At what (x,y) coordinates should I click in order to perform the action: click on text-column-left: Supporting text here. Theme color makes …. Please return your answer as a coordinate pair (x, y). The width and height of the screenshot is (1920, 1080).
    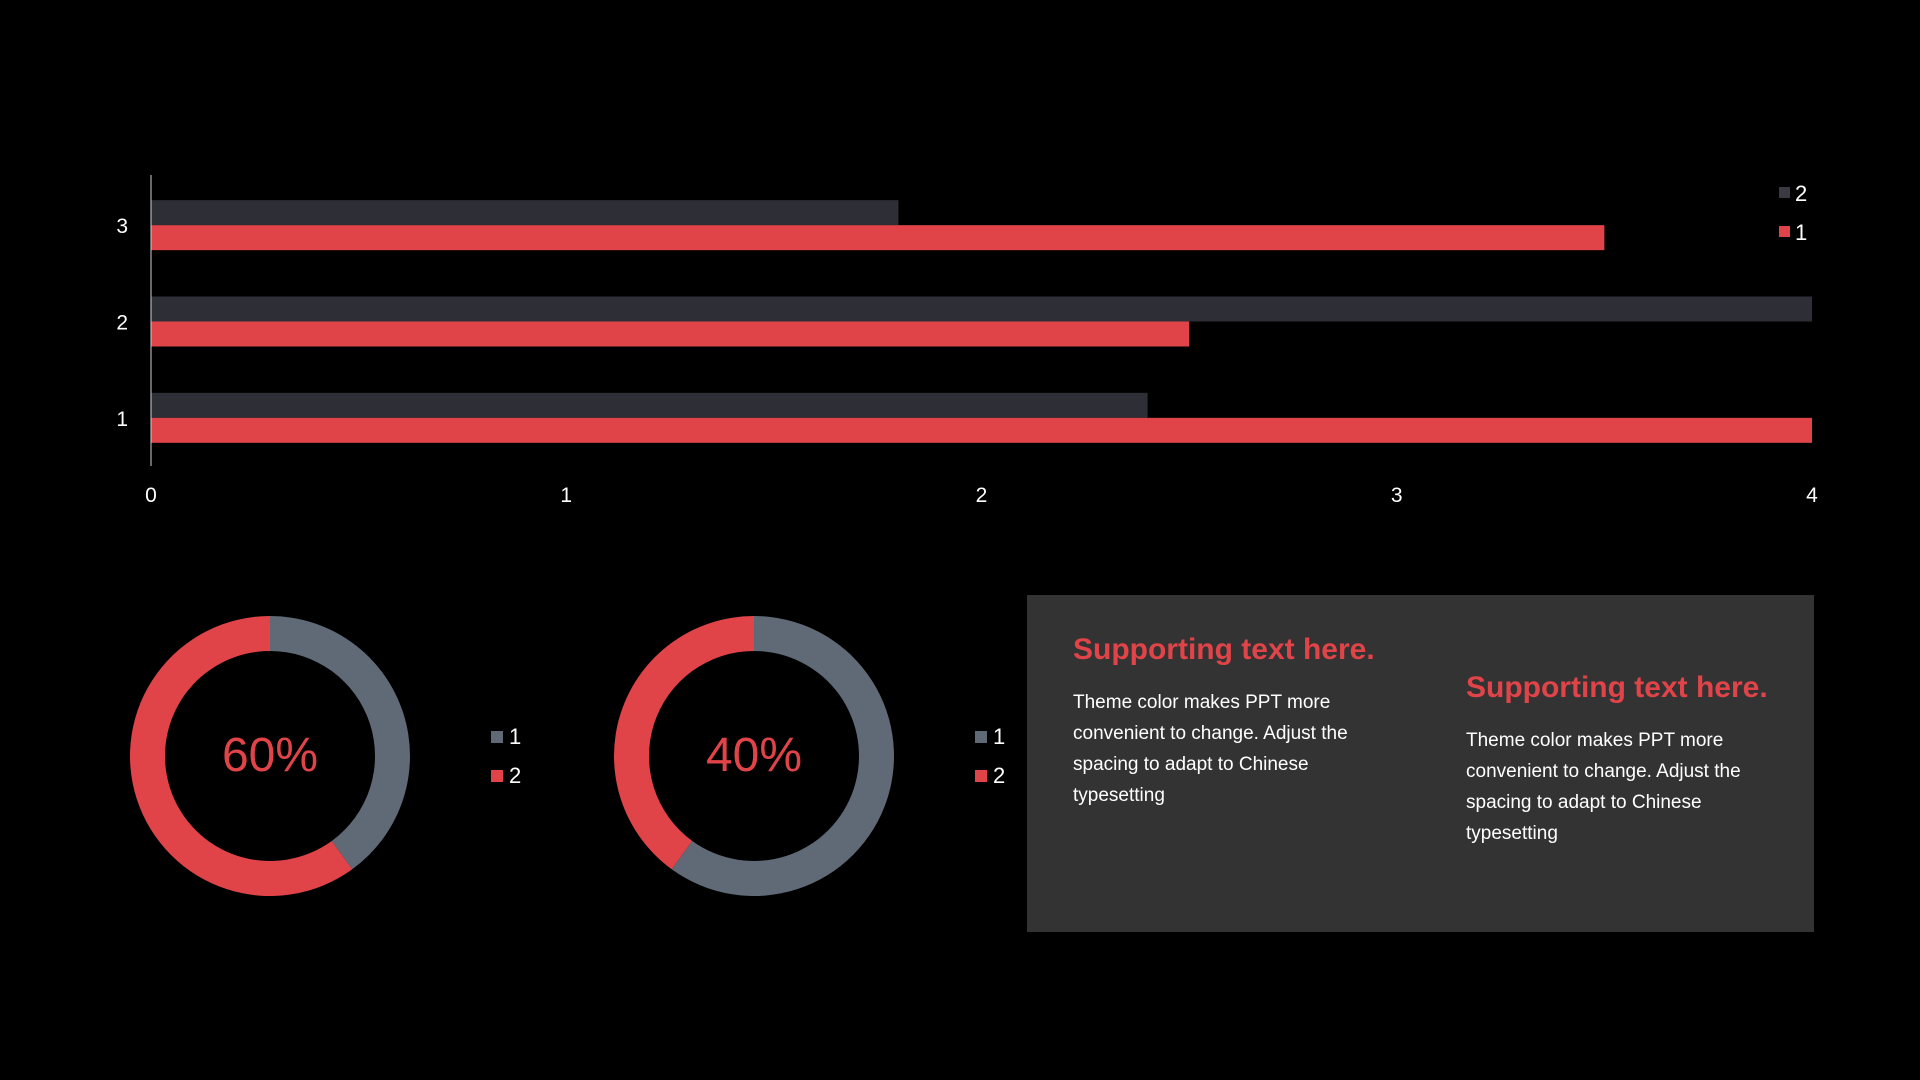
    Looking at the image, I should click on (1228, 721).